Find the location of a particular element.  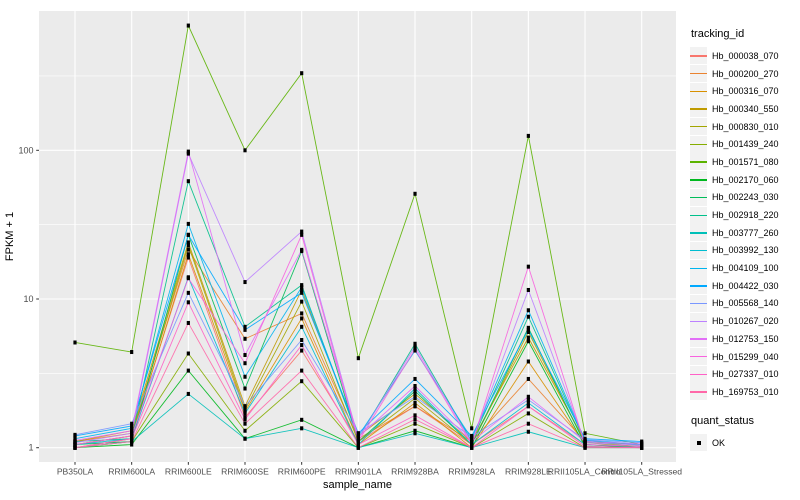

x-tick-label: RRIM928LE is located at coordinates (528, 472).